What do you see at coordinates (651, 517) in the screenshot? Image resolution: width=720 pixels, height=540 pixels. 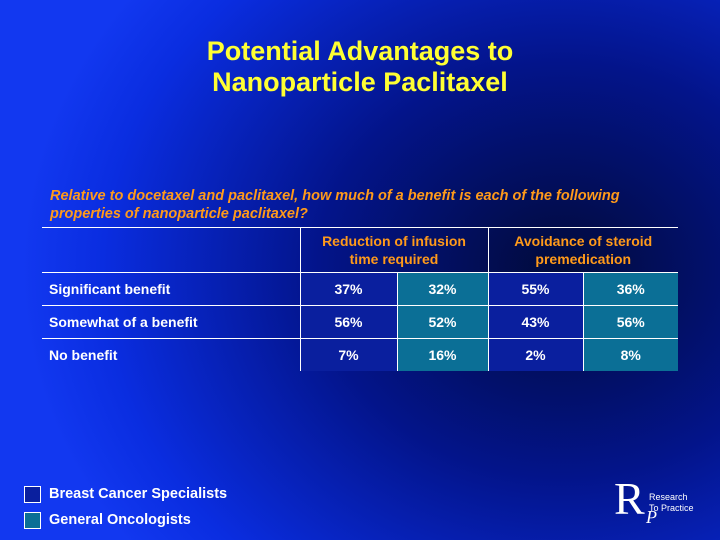 I see `logo-mark-sub: P` at bounding box center [651, 517].